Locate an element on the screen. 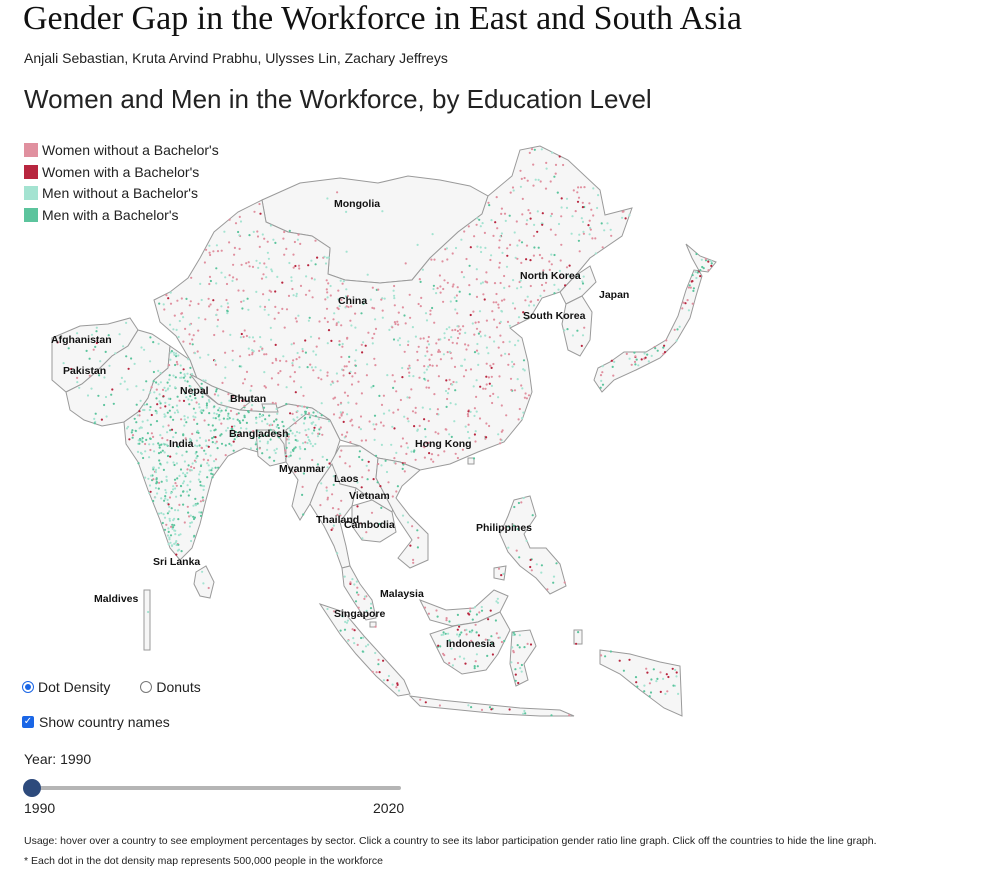 The width and height of the screenshot is (989, 891). country-japan is located at coordinates (655, 318).